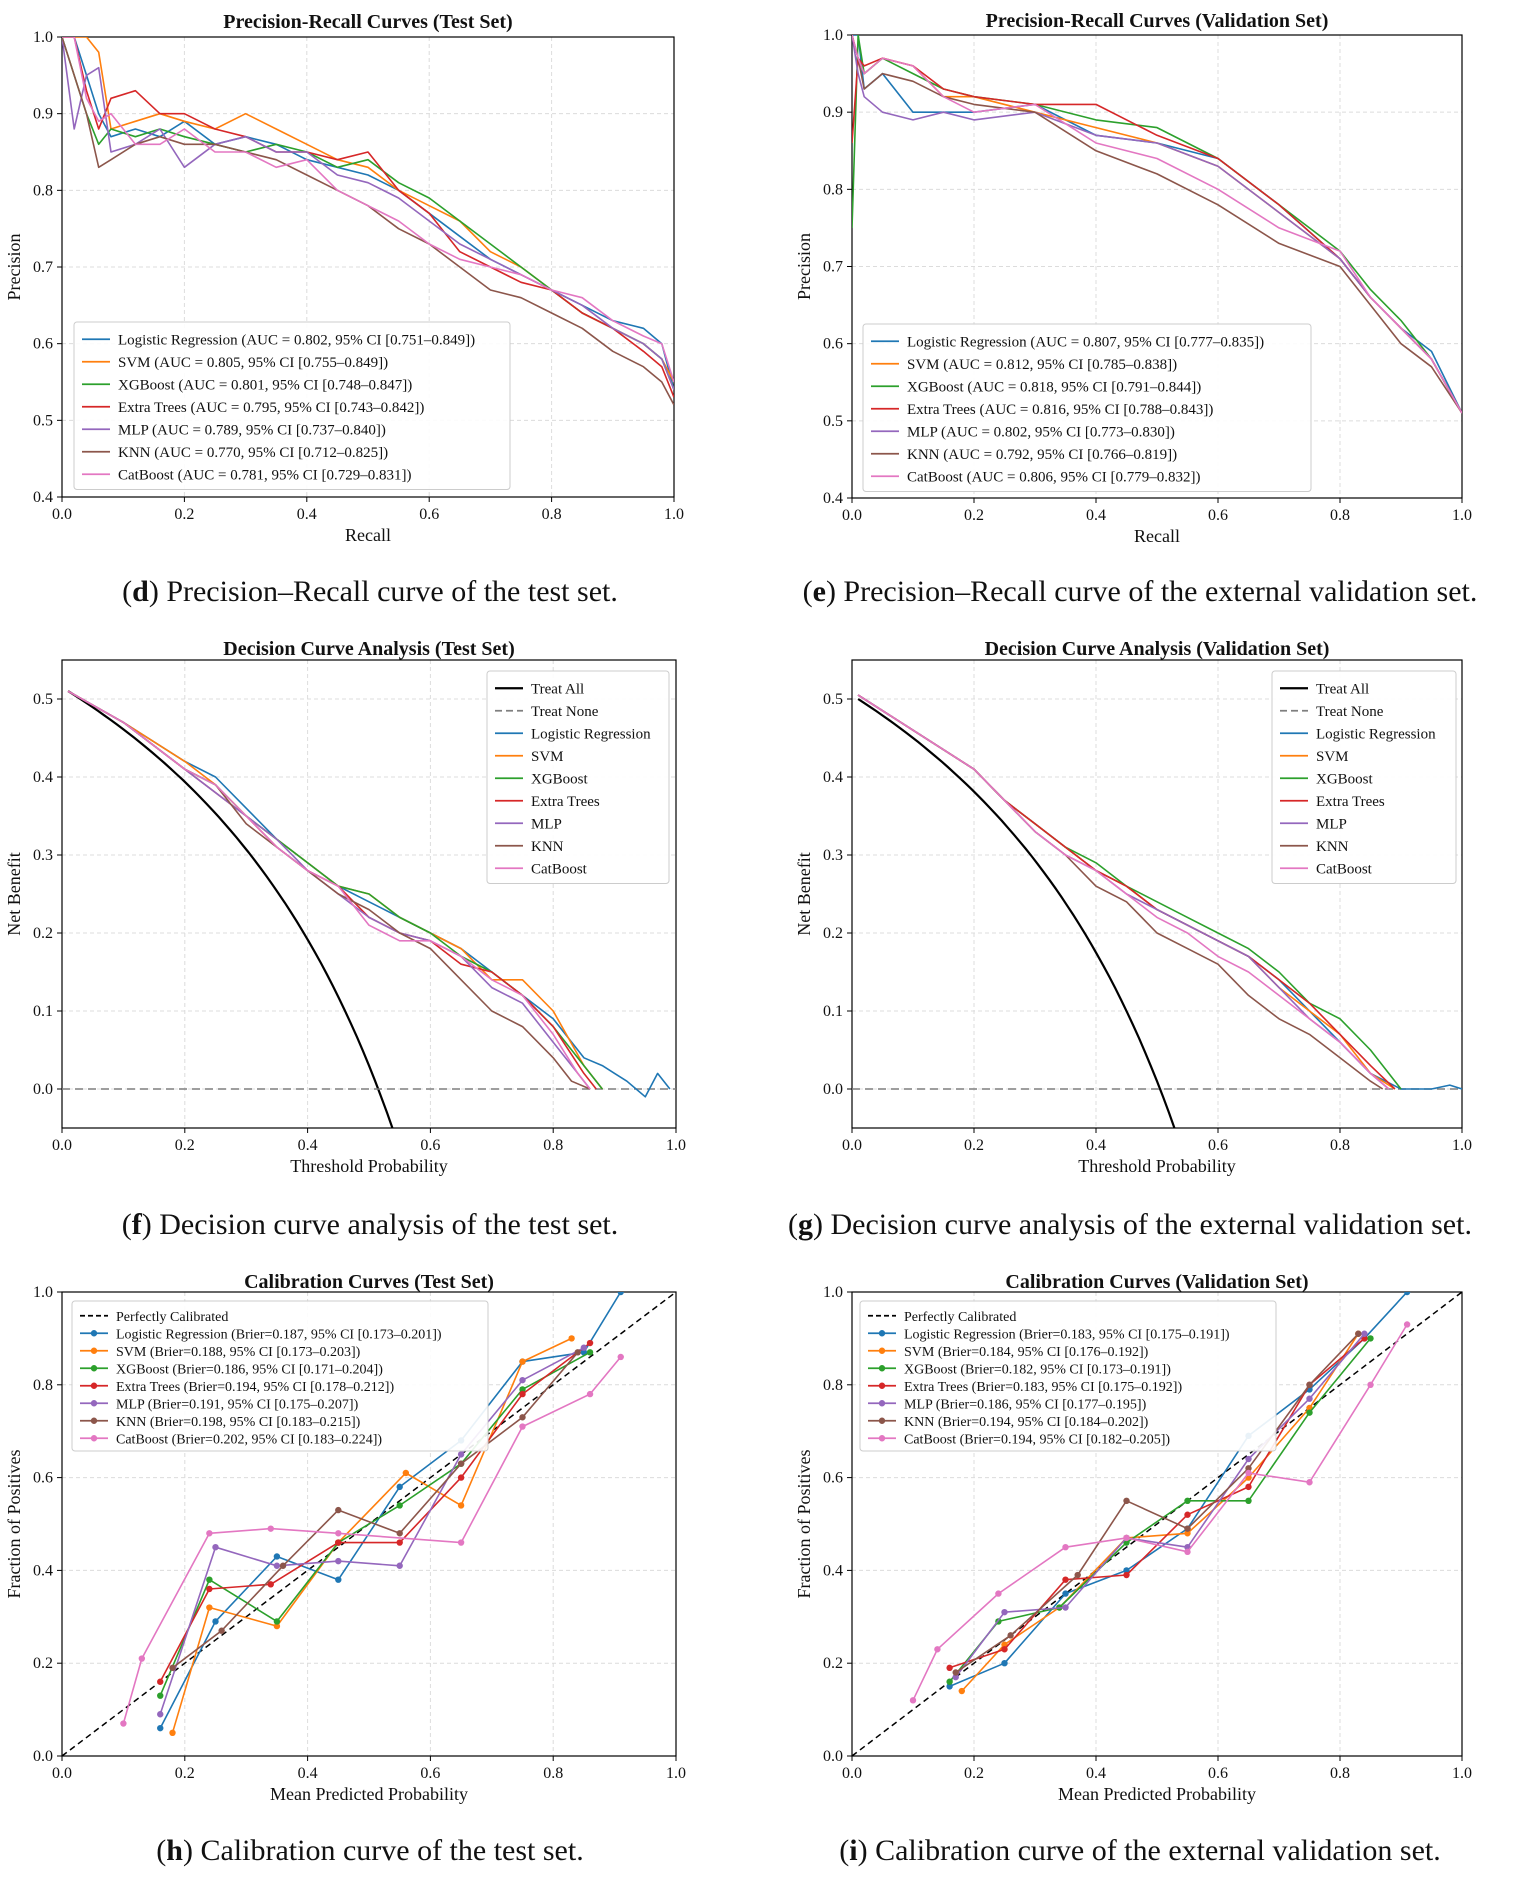  I want to click on y-tick-label: 0.1, so click(43, 1011).